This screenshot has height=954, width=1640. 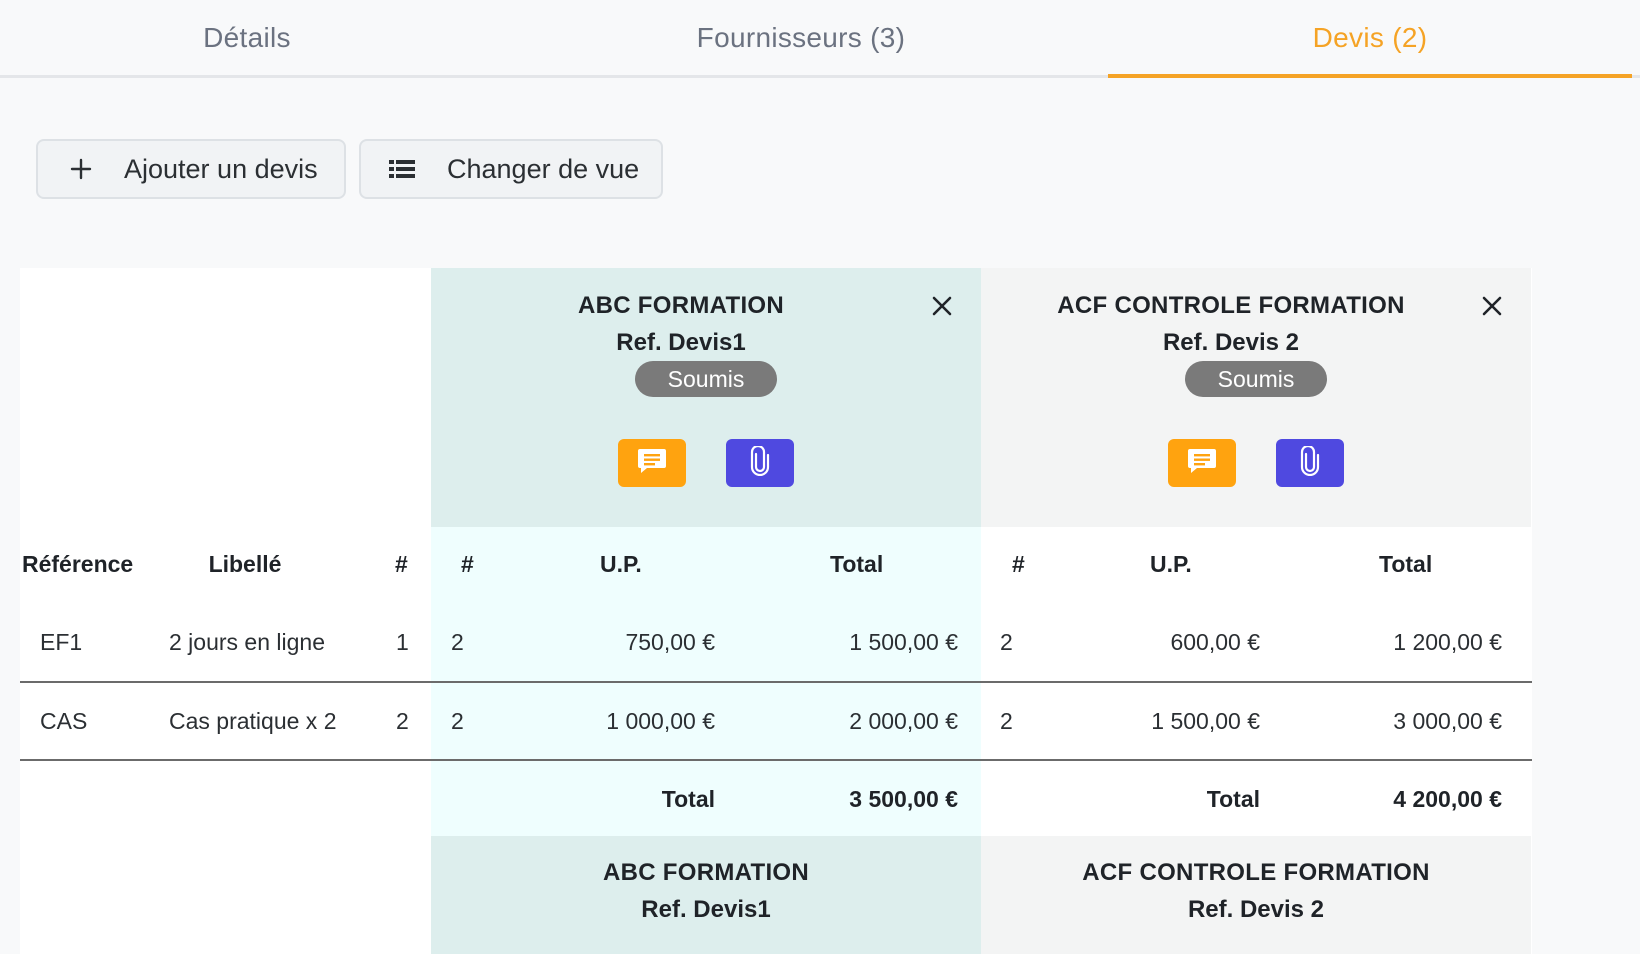 I want to click on header-label: Libellé, so click(x=245, y=564).